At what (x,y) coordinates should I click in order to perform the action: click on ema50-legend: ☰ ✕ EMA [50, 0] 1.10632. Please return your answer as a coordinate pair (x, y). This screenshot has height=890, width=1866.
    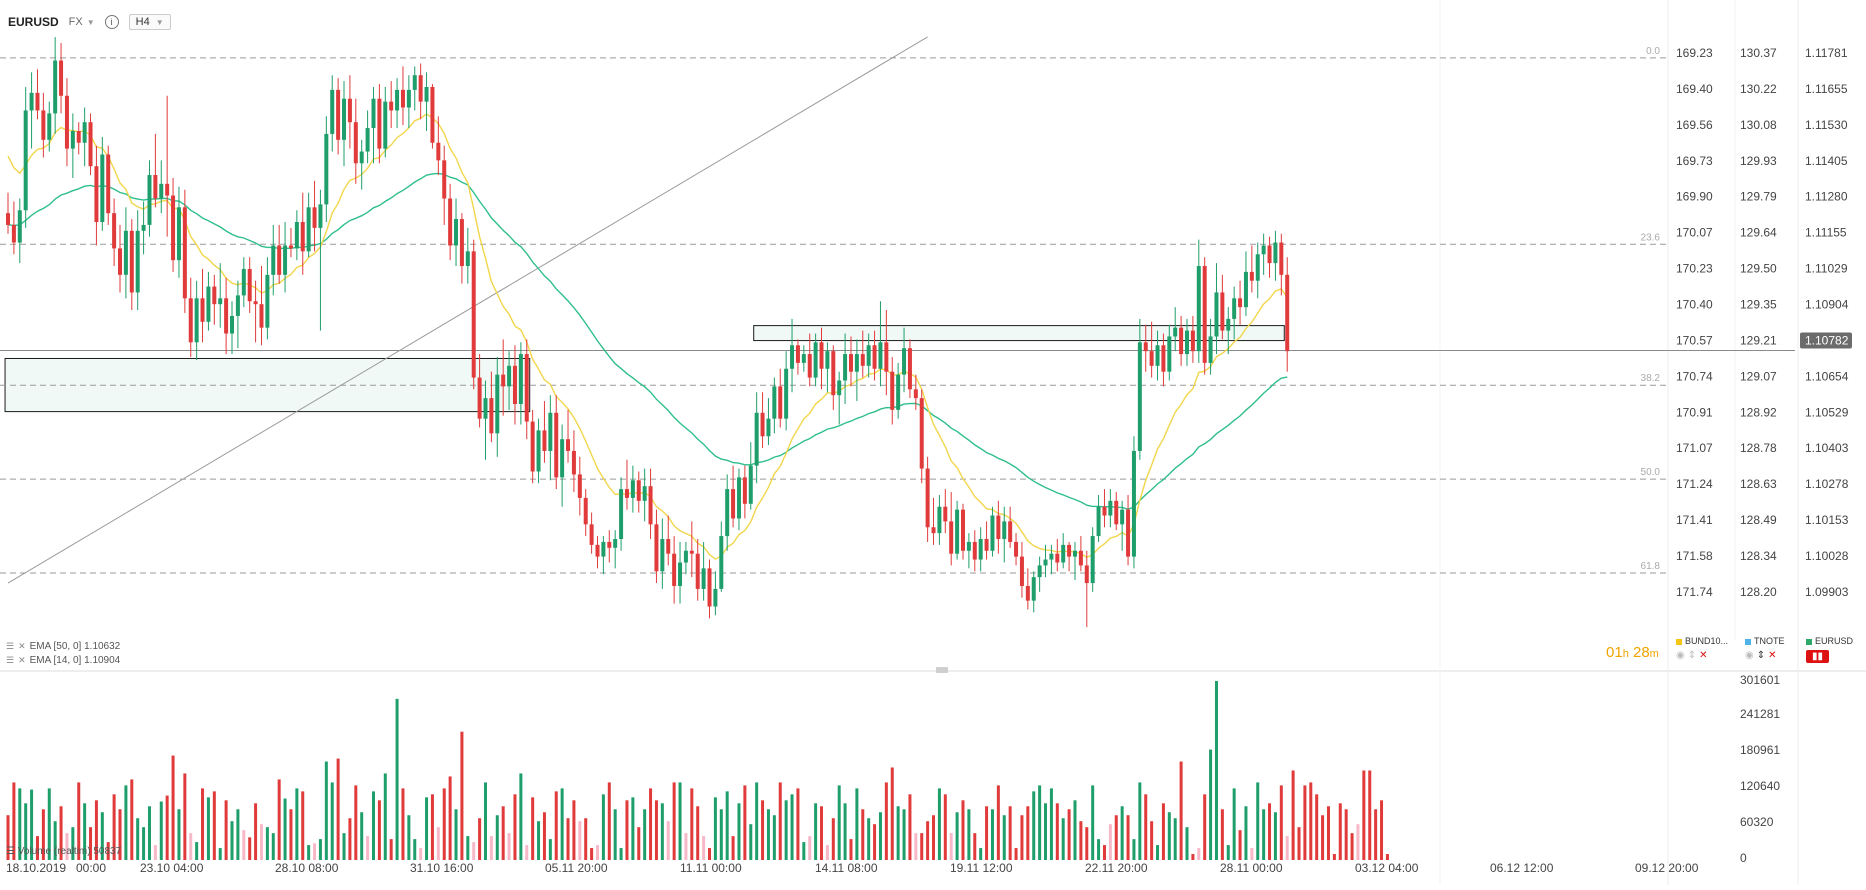
    Looking at the image, I should click on (63, 646).